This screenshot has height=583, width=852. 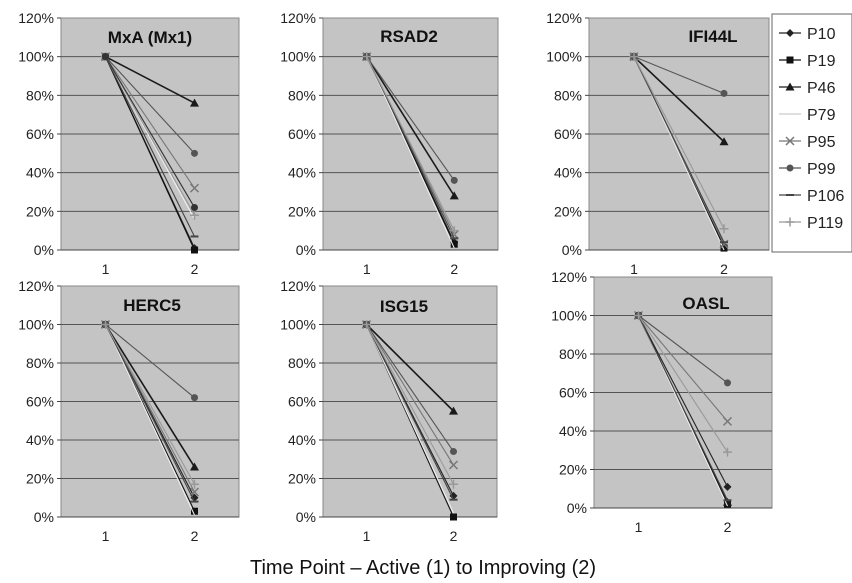 I want to click on legend: P10 P19 P46 P79 P95 P99 P106 P119, so click(x=811, y=133).